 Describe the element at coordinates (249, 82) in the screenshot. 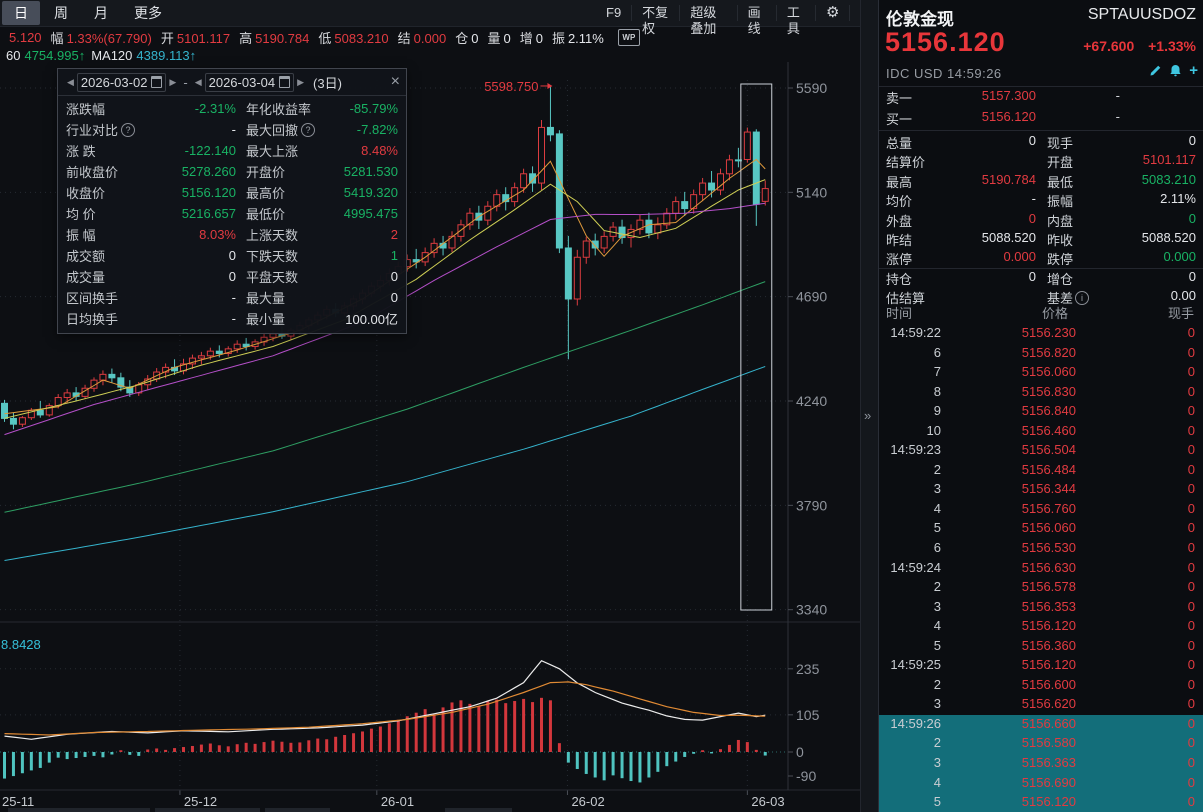

I see `end-date-picker: 2026-03-04` at that location.